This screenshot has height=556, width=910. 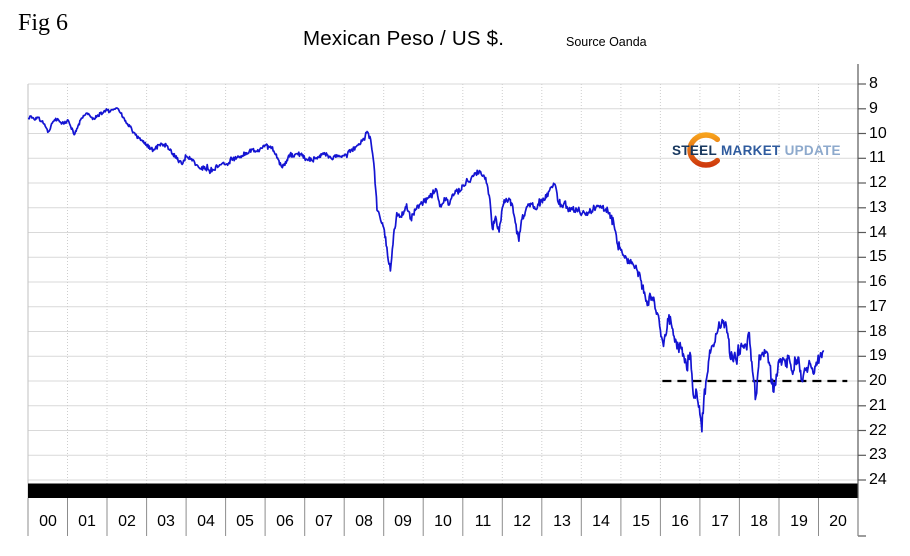 What do you see at coordinates (364, 521) in the screenshot?
I see `x-tick-label: 08` at bounding box center [364, 521].